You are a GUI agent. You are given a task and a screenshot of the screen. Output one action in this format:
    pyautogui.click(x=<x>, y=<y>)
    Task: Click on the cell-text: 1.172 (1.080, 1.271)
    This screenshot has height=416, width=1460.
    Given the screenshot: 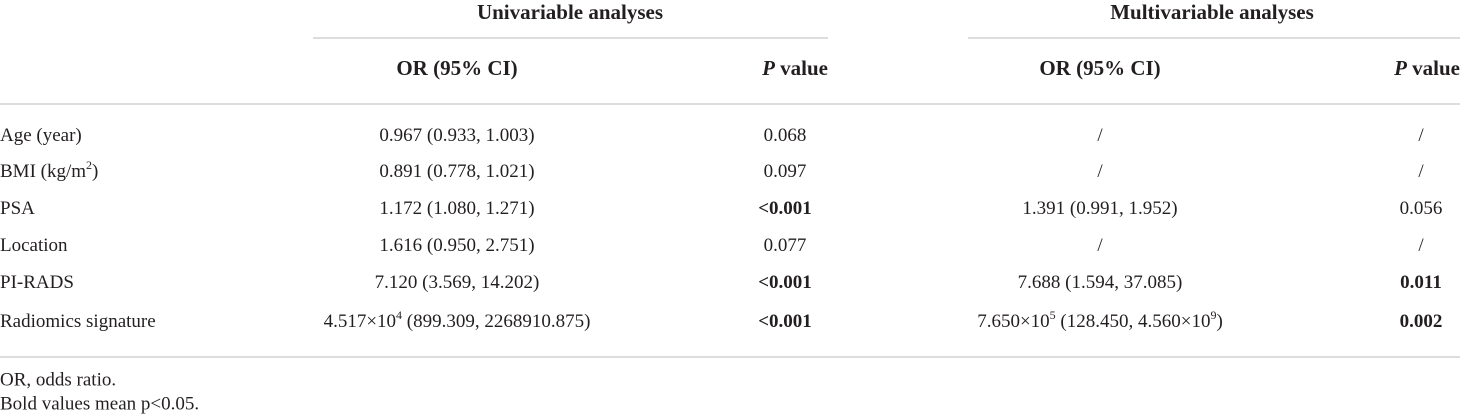 What is the action you would take?
    pyautogui.click(x=456, y=208)
    